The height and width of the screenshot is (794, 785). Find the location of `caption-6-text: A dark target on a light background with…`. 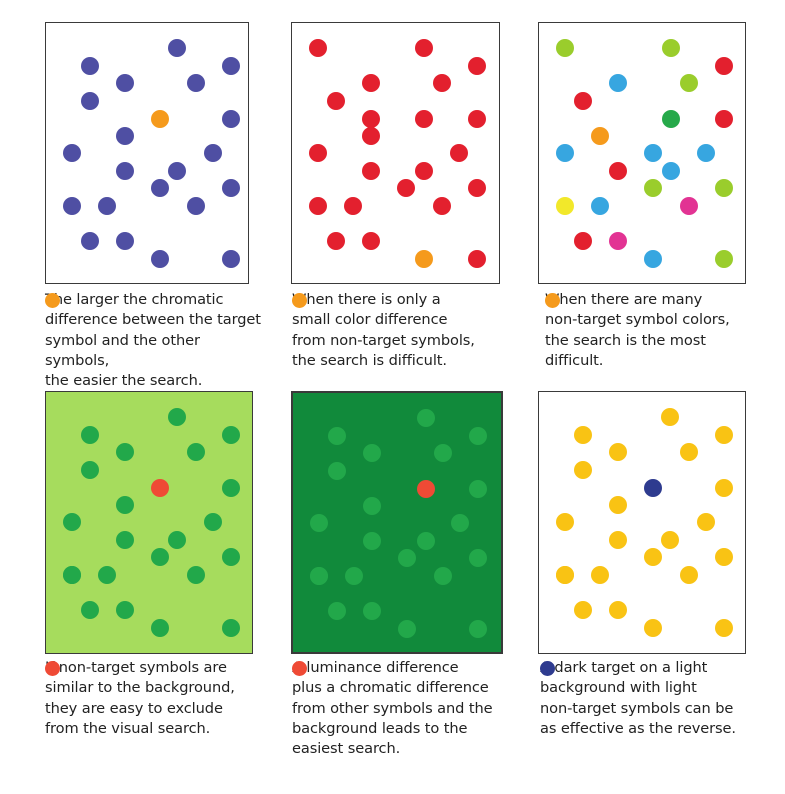

caption-6-text: A dark target on a light background with… is located at coordinates (638, 698).